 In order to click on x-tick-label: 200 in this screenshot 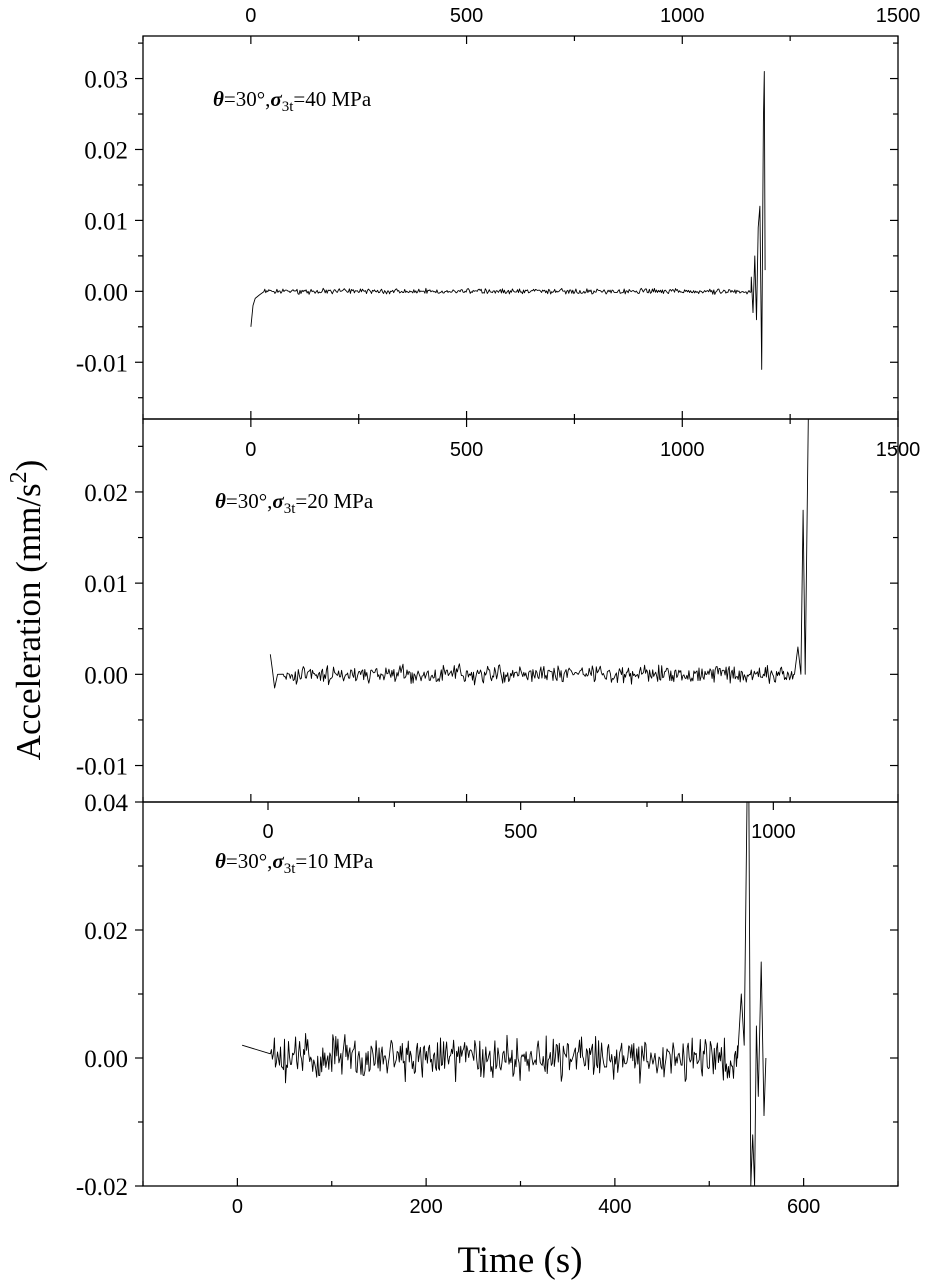, I will do `click(425, 1207)`.